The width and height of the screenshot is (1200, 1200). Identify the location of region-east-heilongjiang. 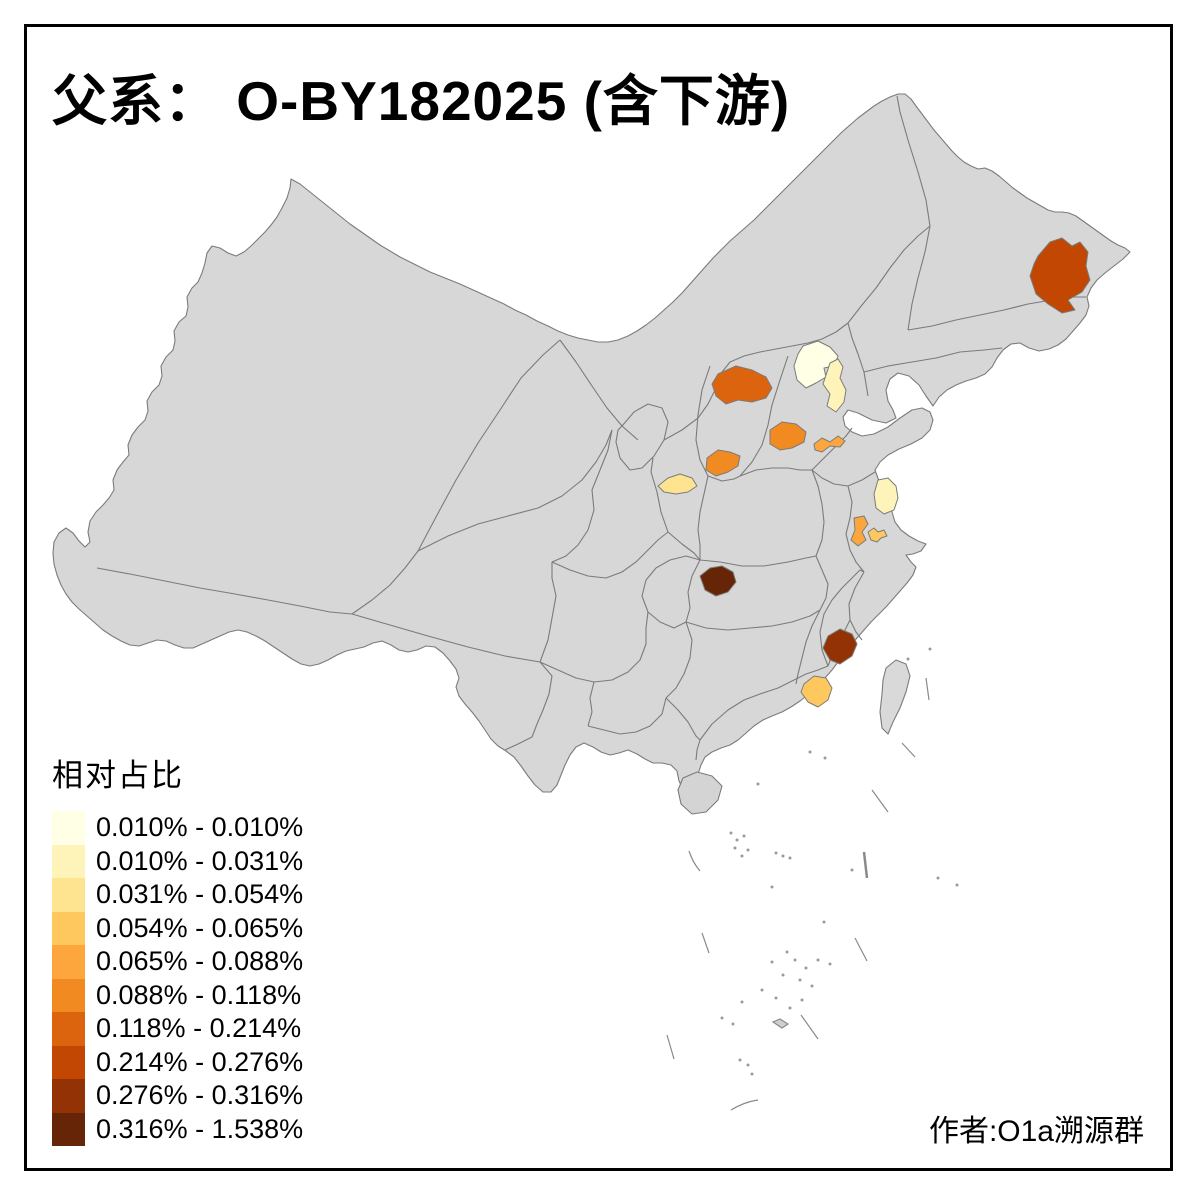
(1060, 275).